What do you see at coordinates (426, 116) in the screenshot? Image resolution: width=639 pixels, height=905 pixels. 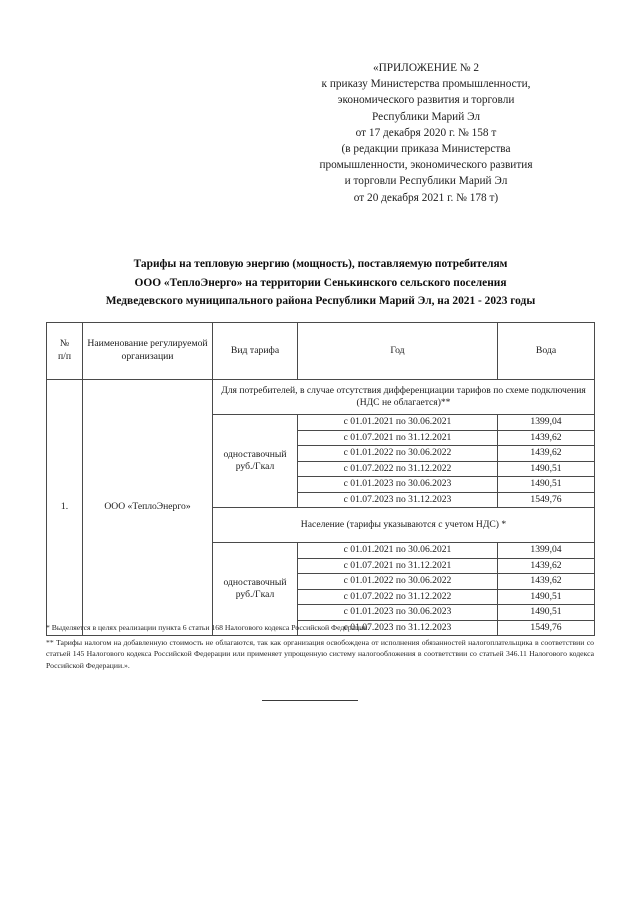 I see `preamble-line-4: Республики Марий Эл` at bounding box center [426, 116].